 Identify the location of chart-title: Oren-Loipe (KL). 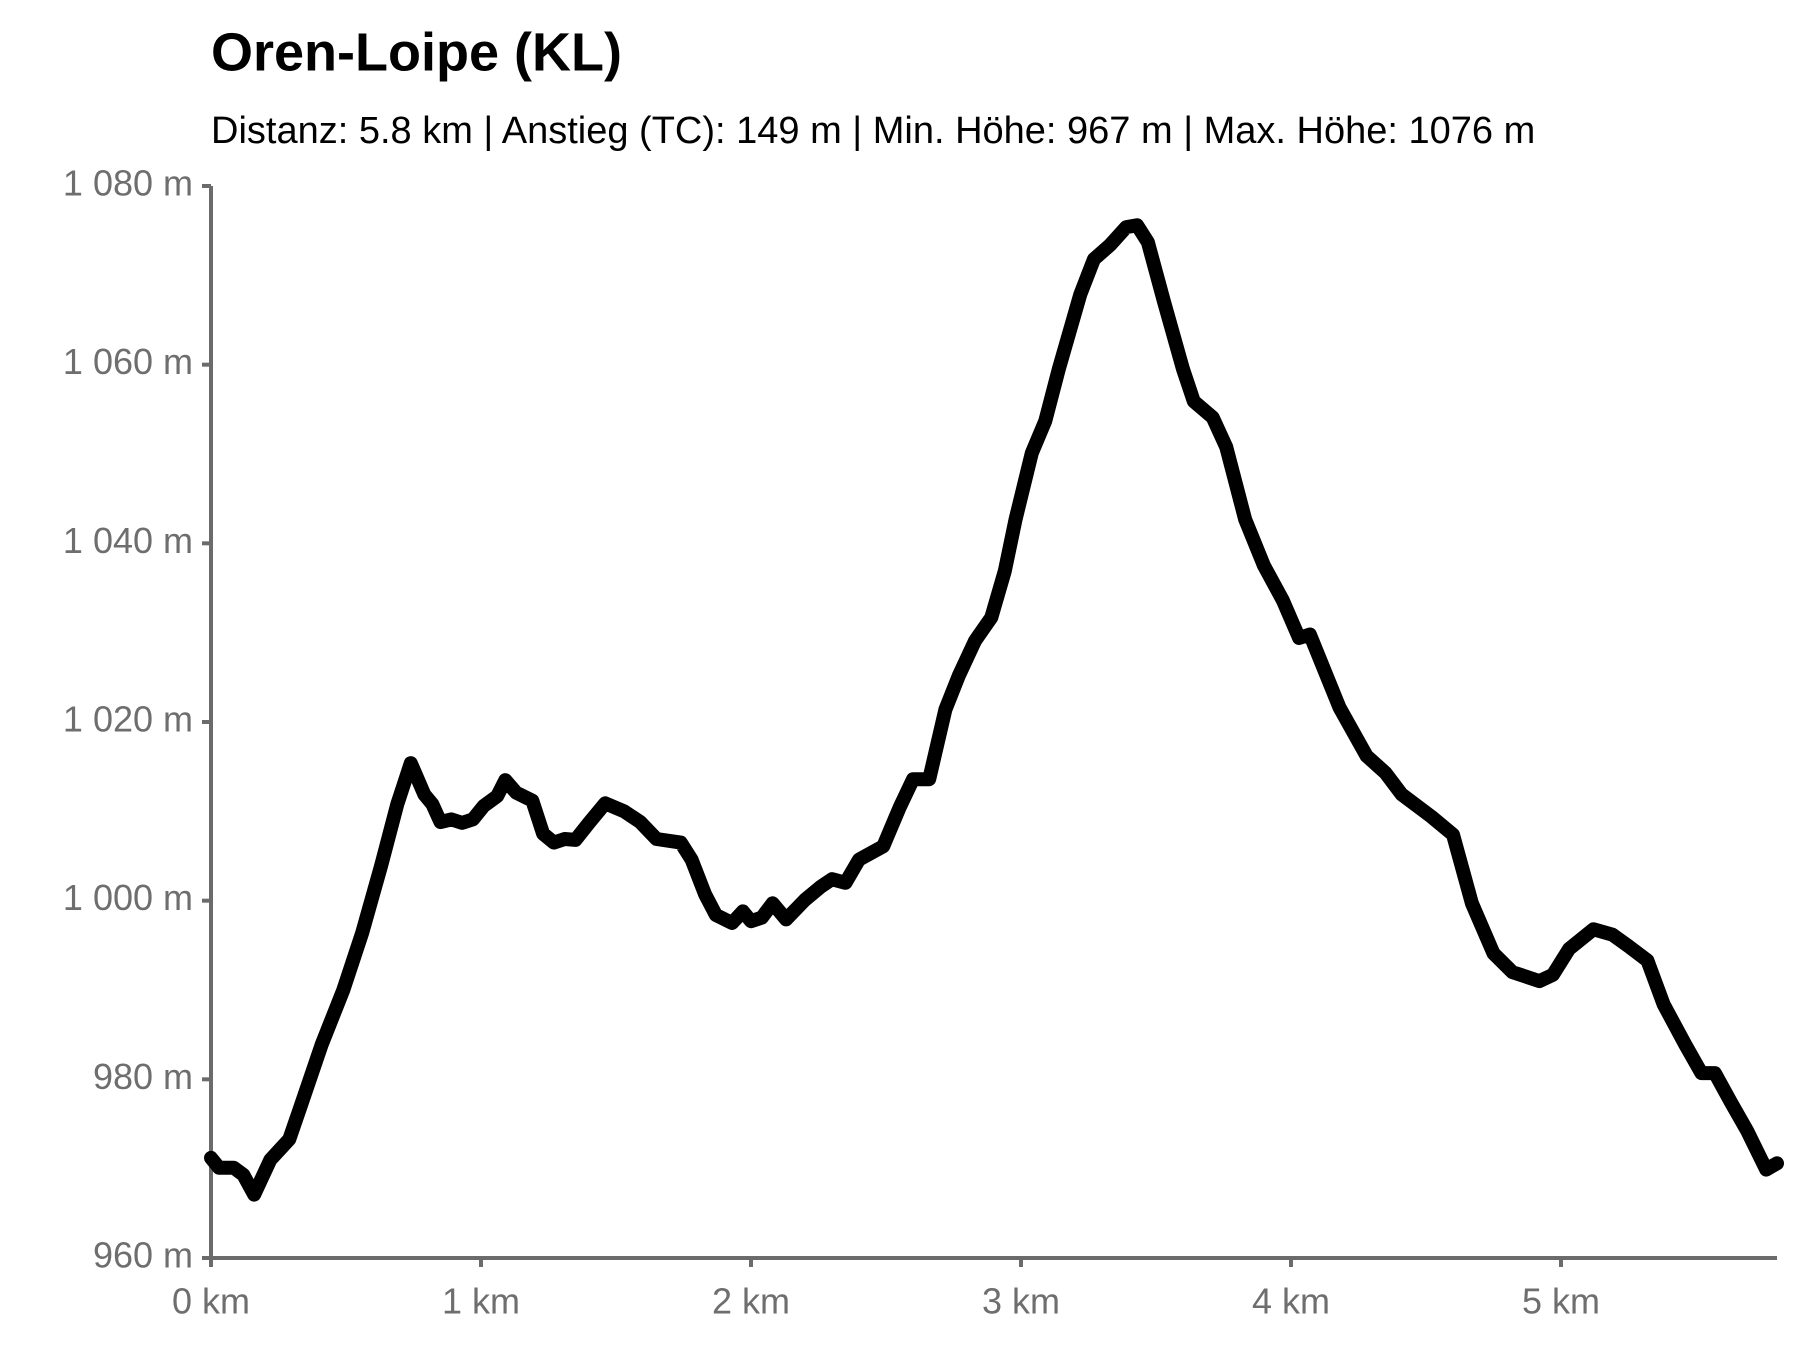
(416, 52).